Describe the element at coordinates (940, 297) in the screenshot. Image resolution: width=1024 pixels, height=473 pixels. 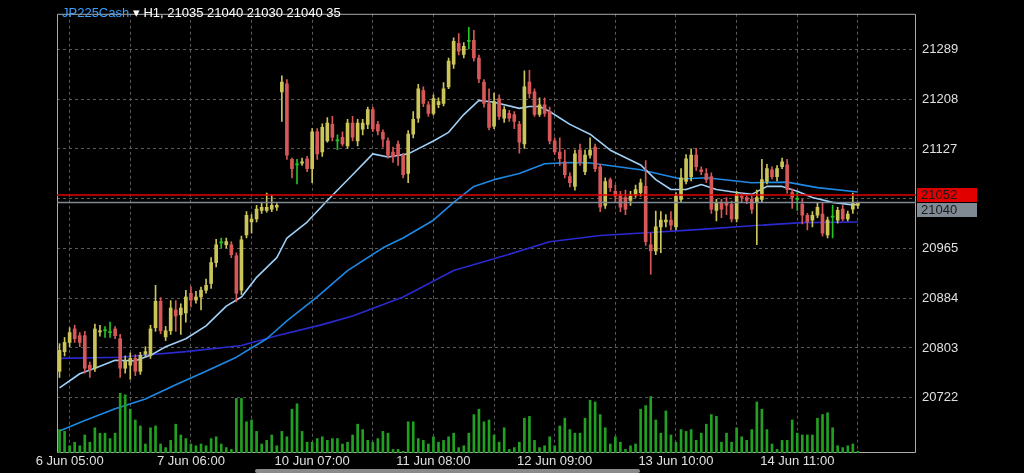
I see `y-tick-label: 20884` at that location.